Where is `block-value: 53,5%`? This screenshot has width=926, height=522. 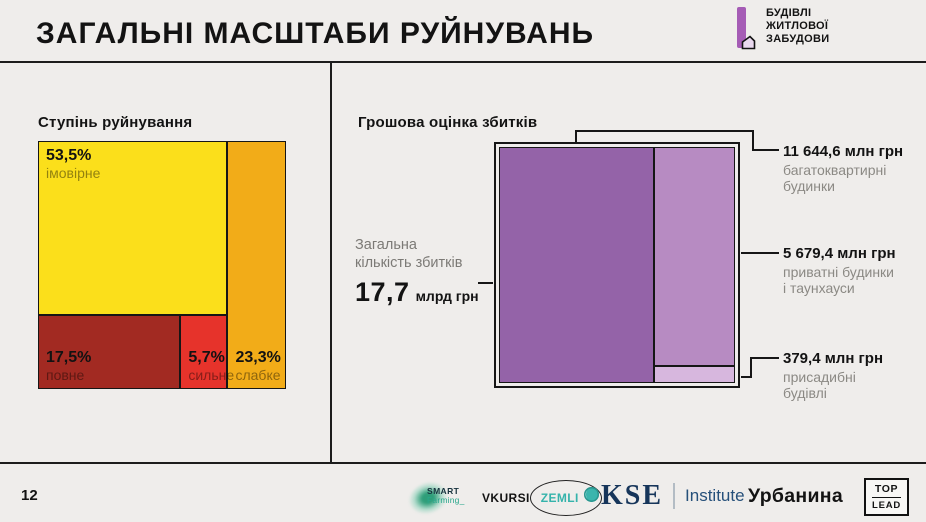 block-value: 53,5% is located at coordinates (69, 155).